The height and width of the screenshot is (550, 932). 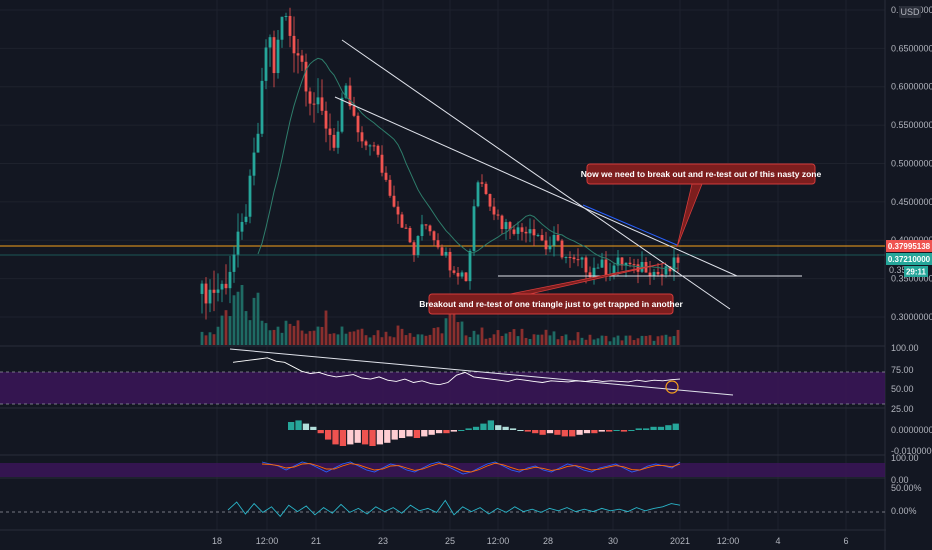 I want to click on volume-bars, so click(x=440, y=315).